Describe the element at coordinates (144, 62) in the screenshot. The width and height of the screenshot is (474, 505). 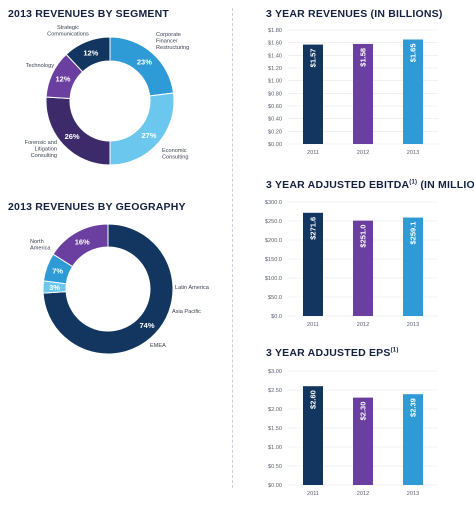
I see `segment-value-label: 23%` at that location.